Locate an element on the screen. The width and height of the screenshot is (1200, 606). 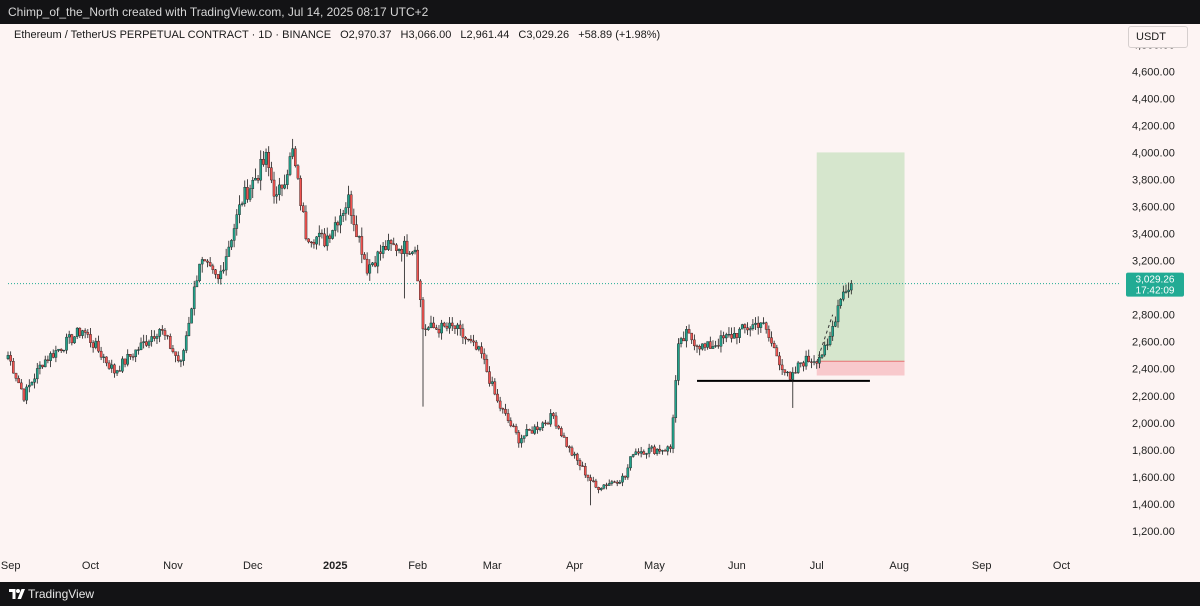
time-axis-tick-label: Oct is located at coordinates (90, 566).